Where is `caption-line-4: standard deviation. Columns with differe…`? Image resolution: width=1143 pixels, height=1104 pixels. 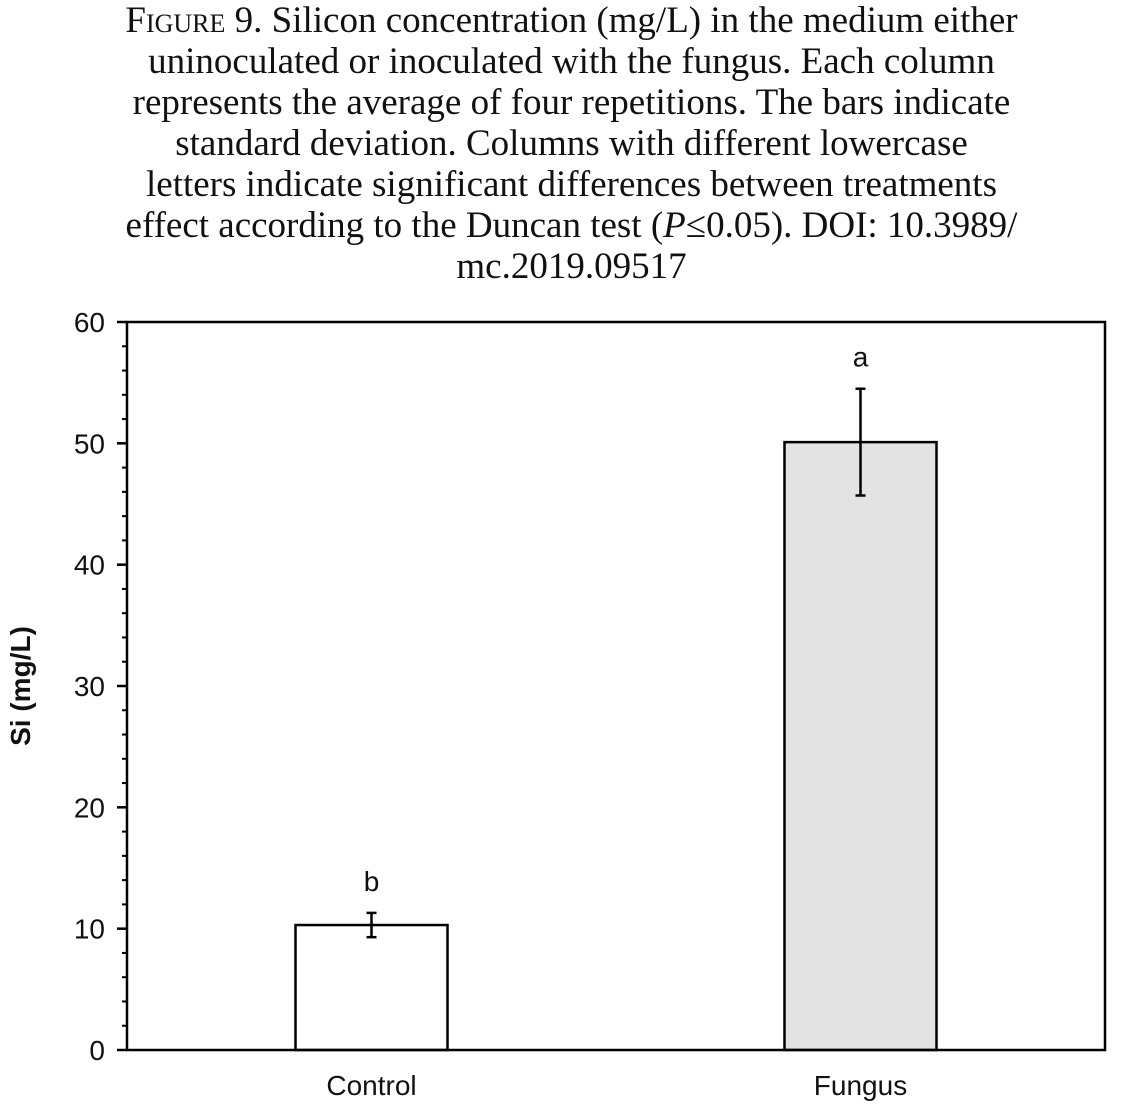 caption-line-4: standard deviation. Columns with differe… is located at coordinates (571, 143).